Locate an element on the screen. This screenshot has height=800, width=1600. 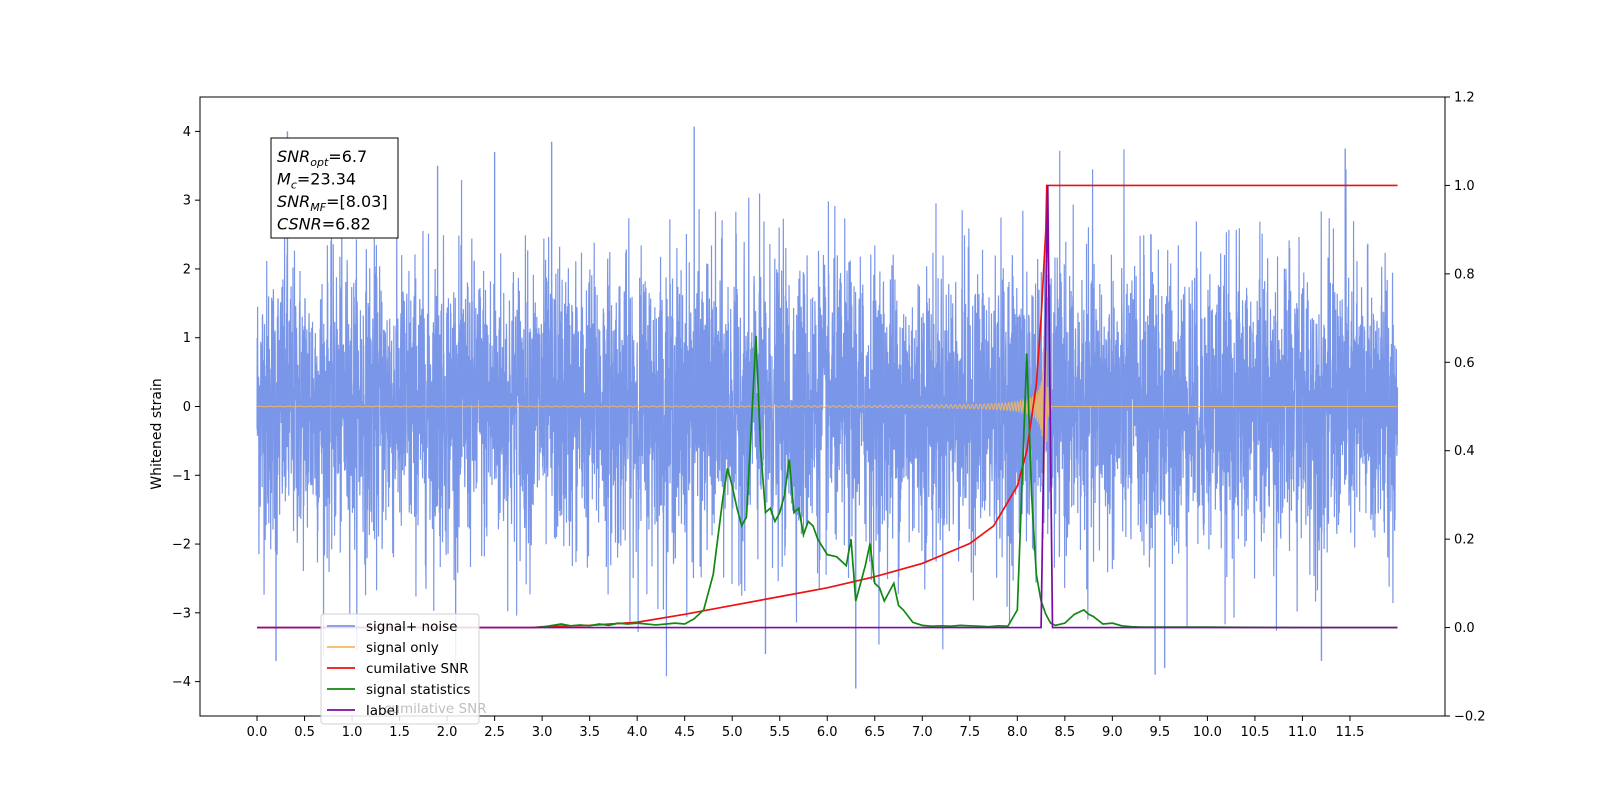
y2-tick-label: 1.2 is located at coordinates (1464, 98).